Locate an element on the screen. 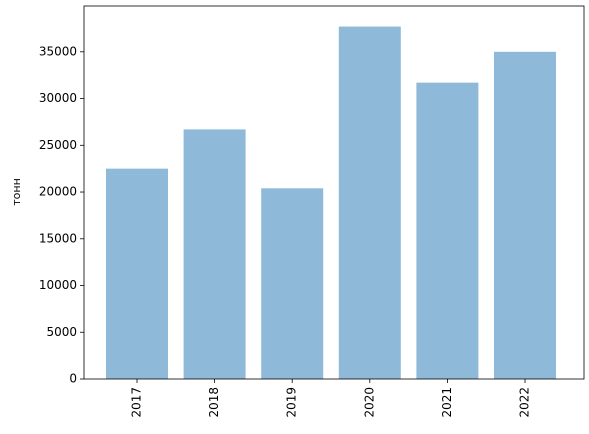  y-tick-label: 5000 is located at coordinates (61, 332).